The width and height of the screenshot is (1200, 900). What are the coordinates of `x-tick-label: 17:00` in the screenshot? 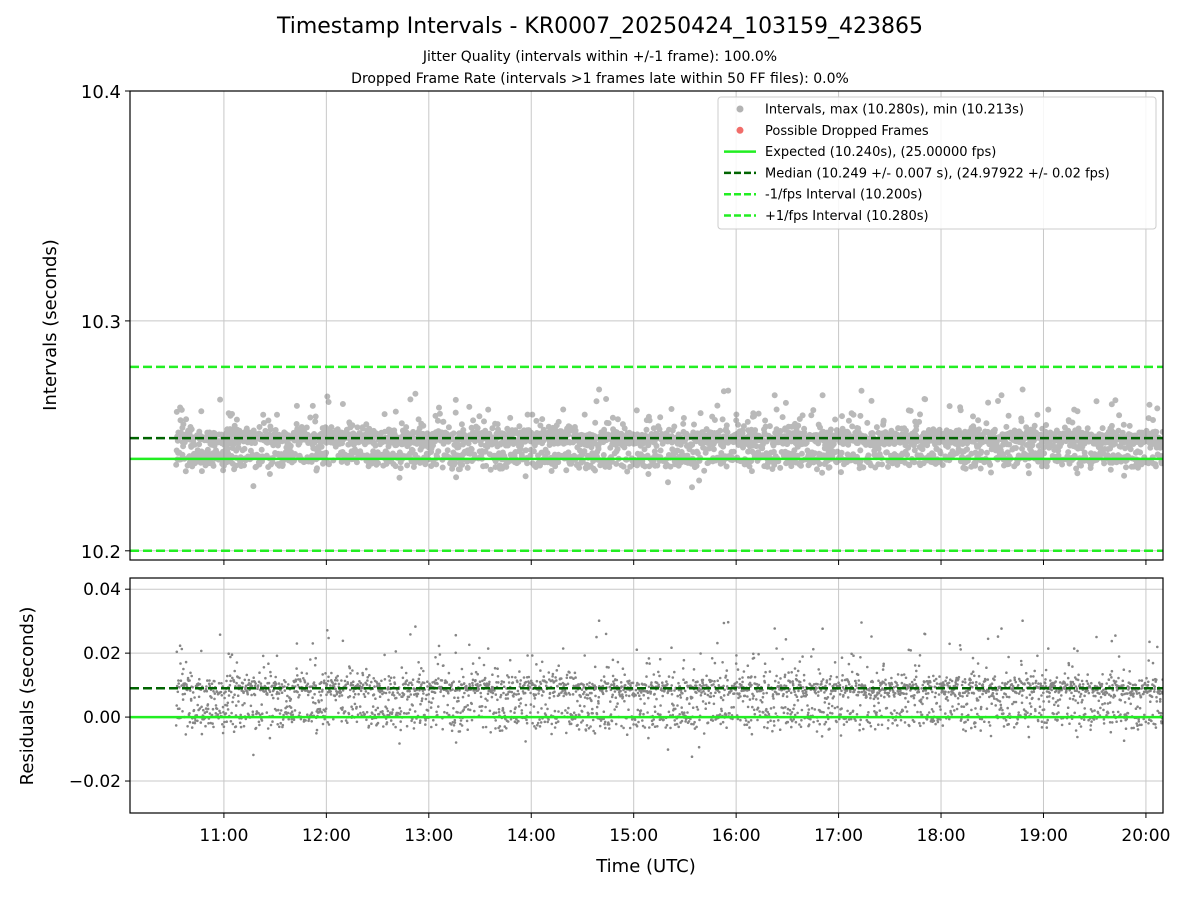 It's located at (838, 836).